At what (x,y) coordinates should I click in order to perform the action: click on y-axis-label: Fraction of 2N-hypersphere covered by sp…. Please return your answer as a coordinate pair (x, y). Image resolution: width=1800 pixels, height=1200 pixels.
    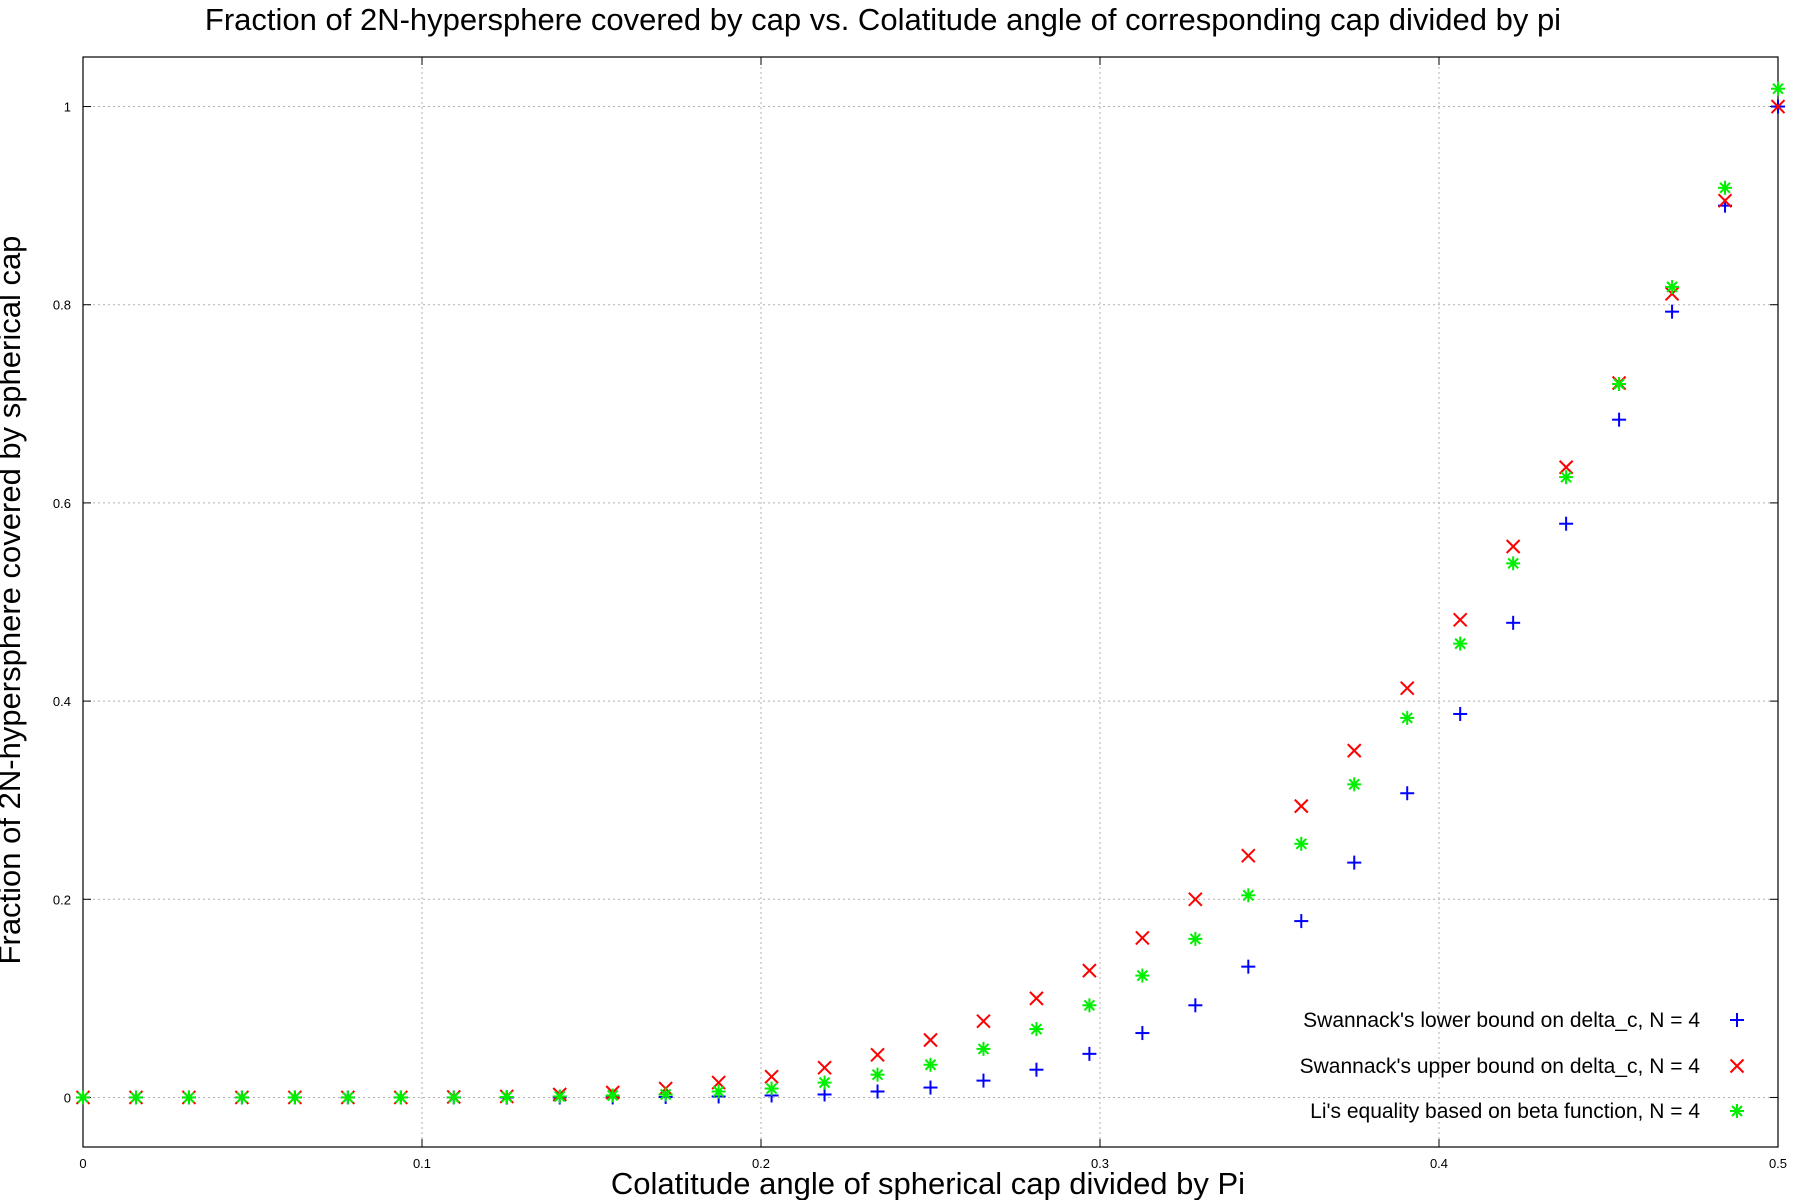
    Looking at the image, I should click on (13, 600).